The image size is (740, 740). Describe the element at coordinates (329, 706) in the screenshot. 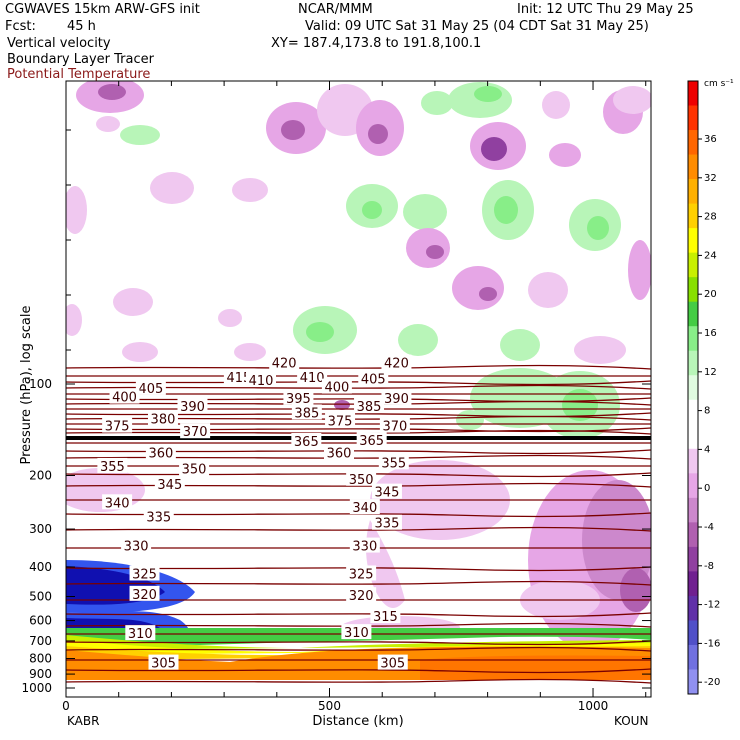

I see `x-tick-label: 500` at that location.